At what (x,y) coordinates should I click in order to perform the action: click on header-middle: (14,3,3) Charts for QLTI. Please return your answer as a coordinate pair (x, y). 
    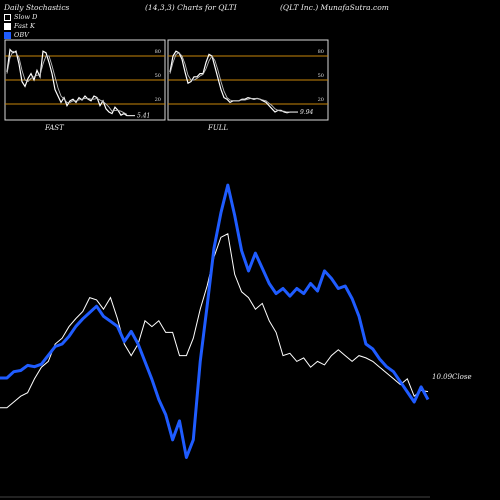
    Looking at the image, I should click on (191, 7).